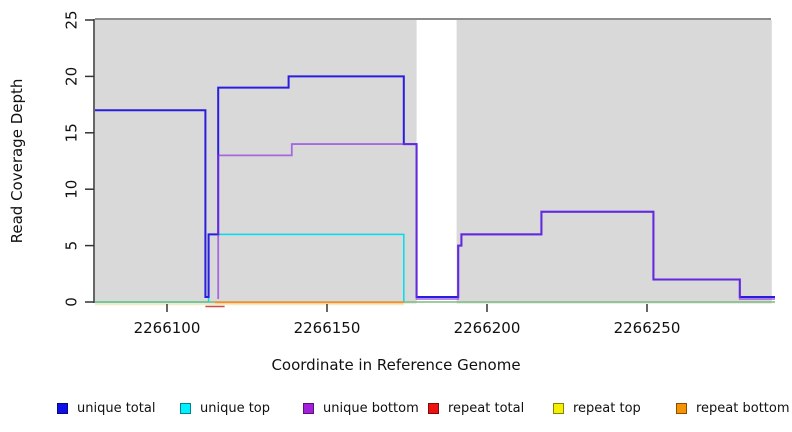  Describe the element at coordinates (185, 408) in the screenshot. I see `legend-swatch-unique-top` at that location.